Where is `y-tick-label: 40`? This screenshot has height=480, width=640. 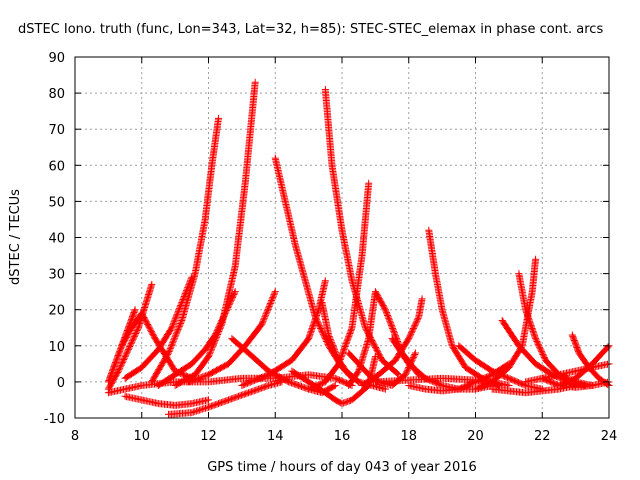 y-tick-label: 40 is located at coordinates (56, 239).